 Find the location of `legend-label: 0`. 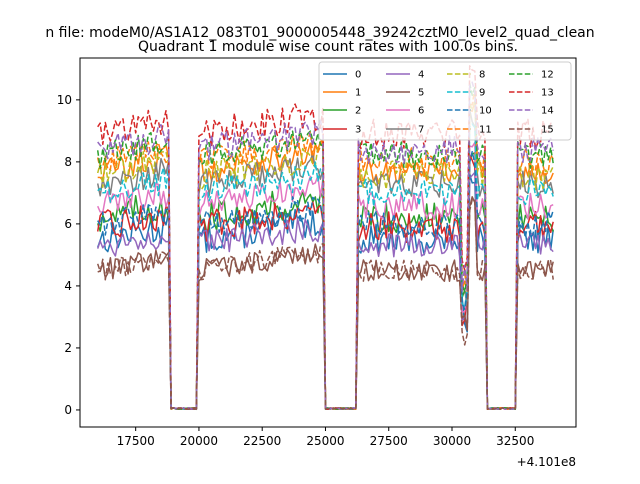

legend-label: 0 is located at coordinates (358, 75).